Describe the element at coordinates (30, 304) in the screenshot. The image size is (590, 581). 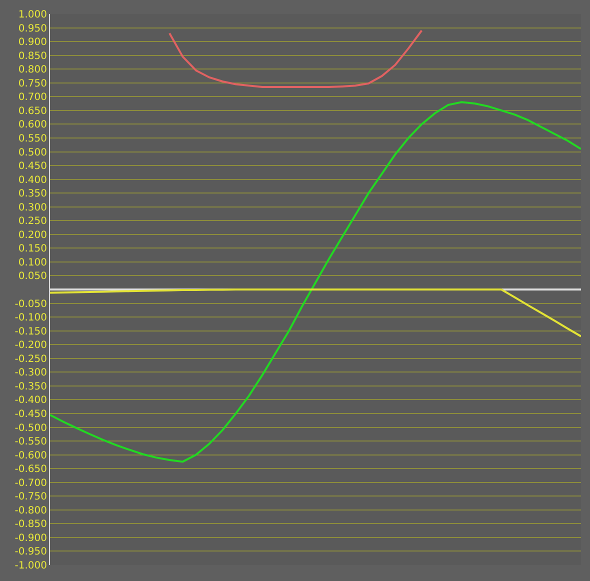
I see `y-tick-label: -0.050` at that location.